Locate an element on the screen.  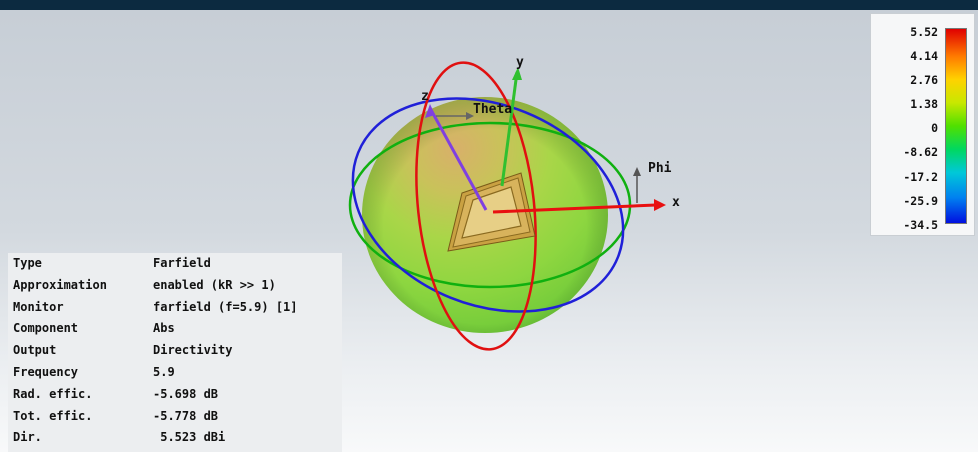
info-row-tot-effic: Tot. effic. -5.778 dB is located at coordinates (175, 417).